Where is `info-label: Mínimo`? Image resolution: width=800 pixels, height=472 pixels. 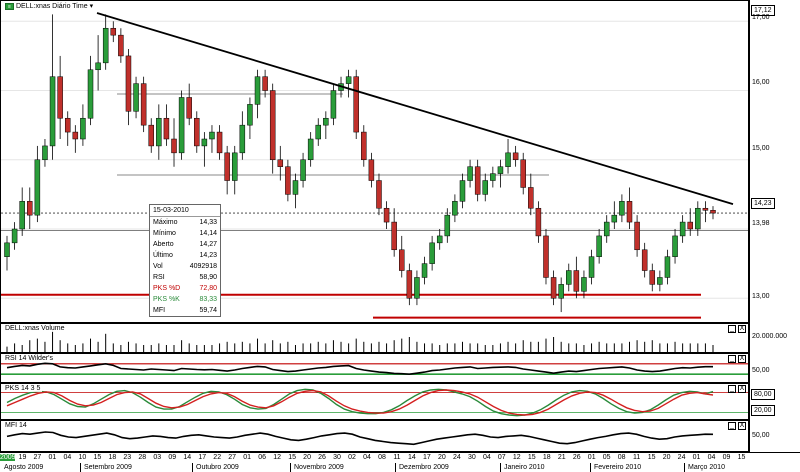
info-label: Mínimo is located at coordinates (164, 233).